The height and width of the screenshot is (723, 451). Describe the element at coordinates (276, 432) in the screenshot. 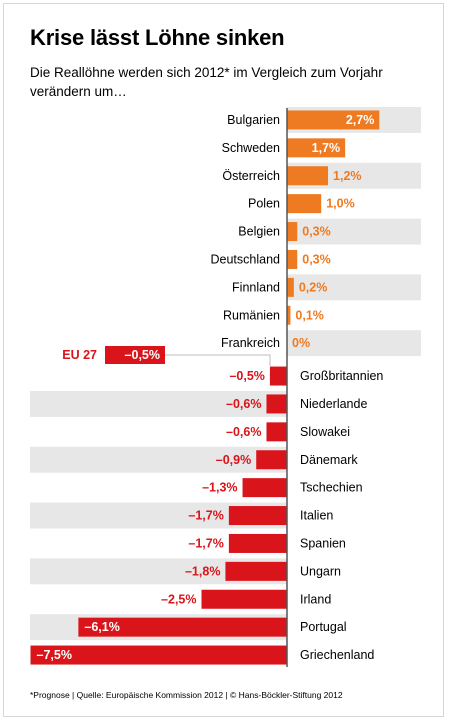

I see `bar-slowakei` at that location.